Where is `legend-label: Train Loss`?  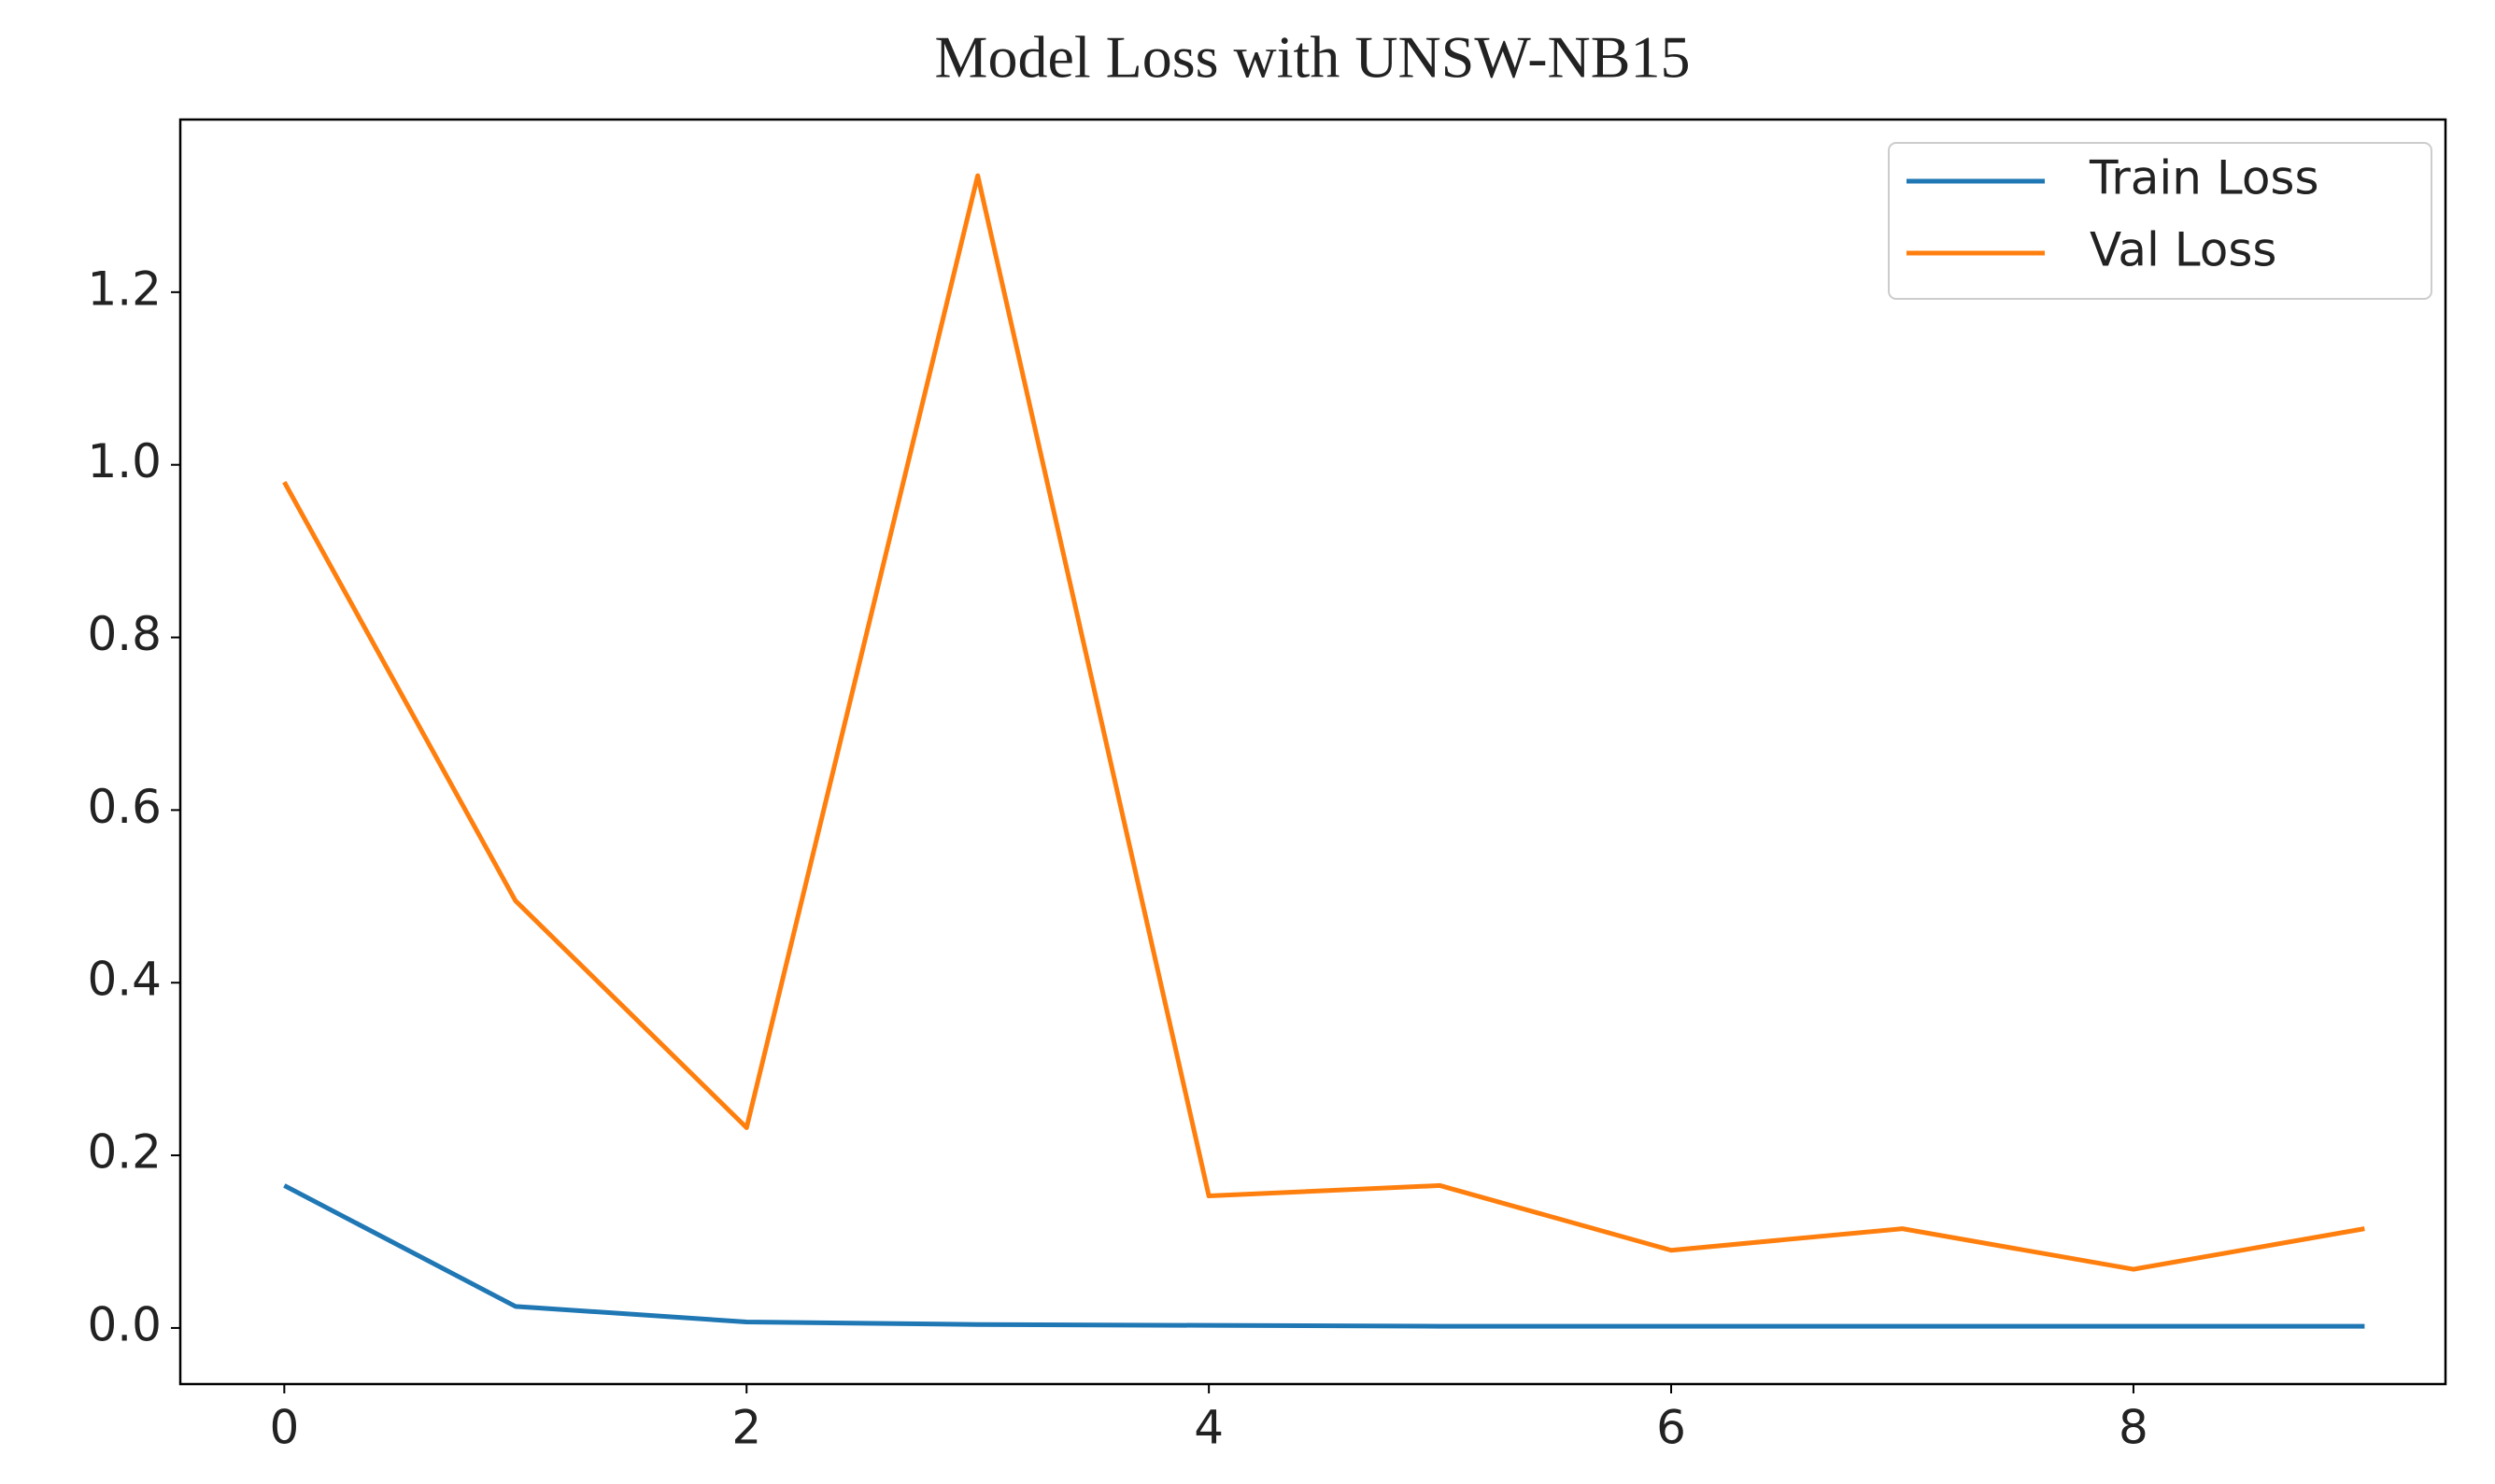
legend-label: Train Loss is located at coordinates (2204, 178).